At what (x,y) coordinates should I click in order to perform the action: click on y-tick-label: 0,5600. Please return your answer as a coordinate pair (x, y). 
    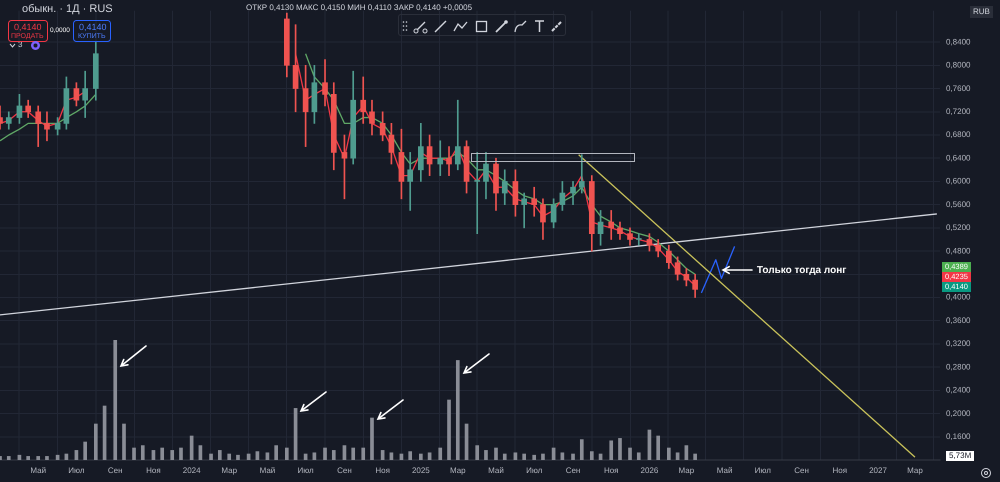
    Looking at the image, I should click on (959, 204).